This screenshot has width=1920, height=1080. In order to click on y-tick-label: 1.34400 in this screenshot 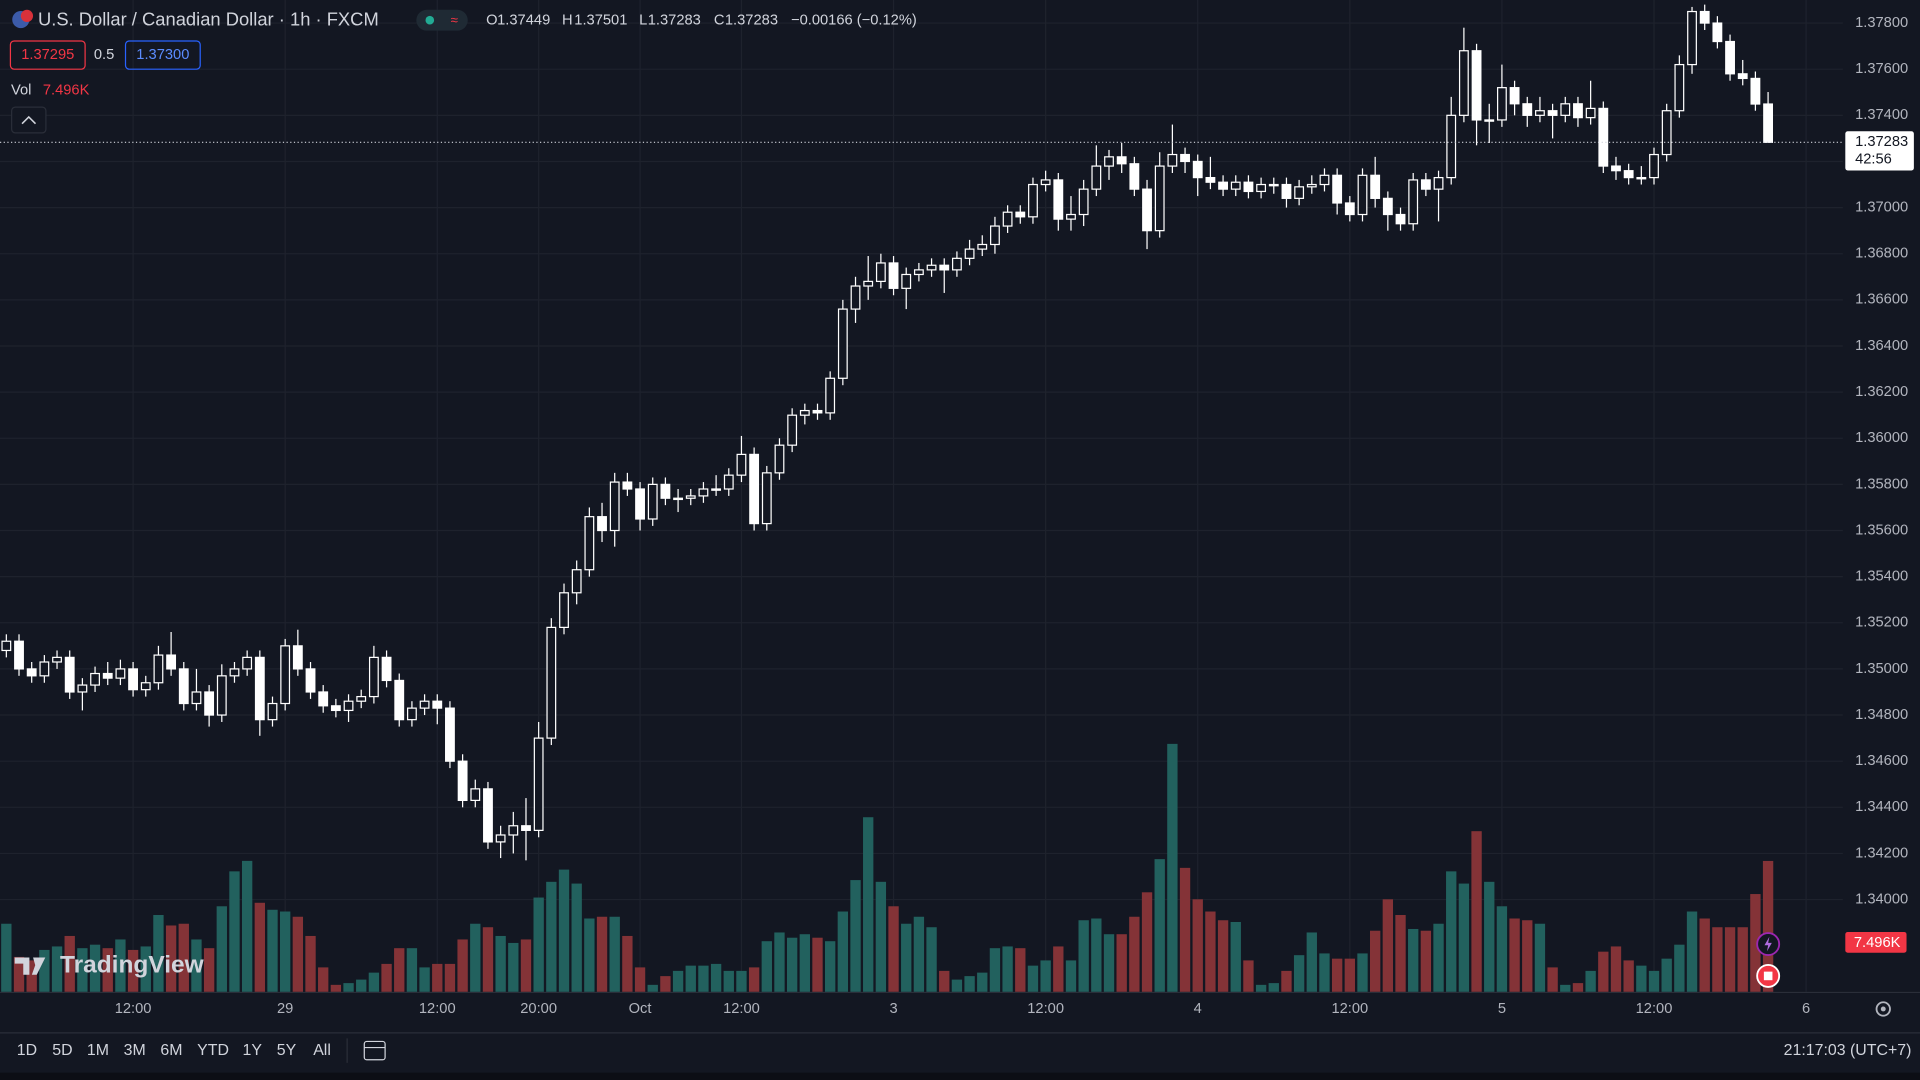, I will do `click(1881, 807)`.